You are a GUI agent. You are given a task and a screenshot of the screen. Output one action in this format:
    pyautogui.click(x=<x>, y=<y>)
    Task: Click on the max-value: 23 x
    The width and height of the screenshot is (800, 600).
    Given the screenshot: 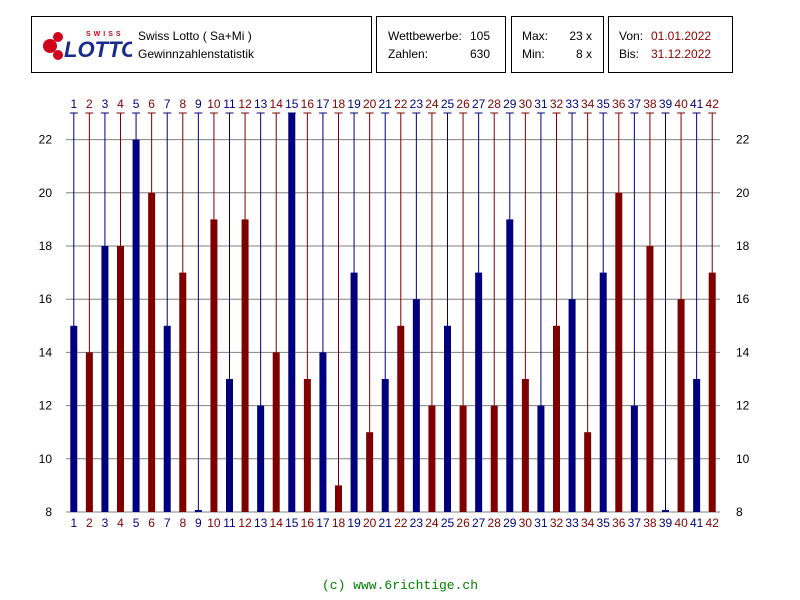 What is the action you would take?
    pyautogui.click(x=580, y=36)
    